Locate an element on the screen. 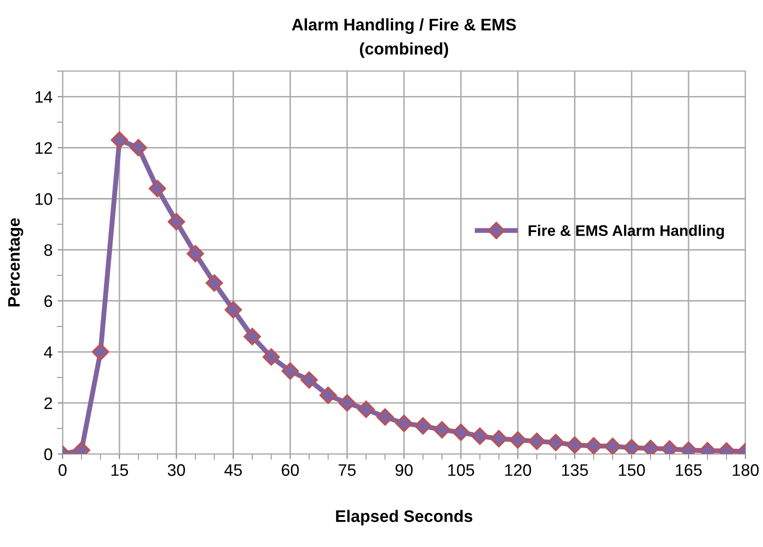 Image resolution: width=763 pixels, height=547 pixels. x-tick-label: 75 is located at coordinates (347, 470).